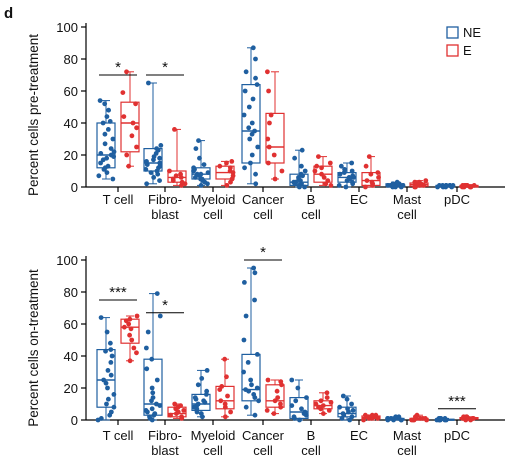 The image size is (513, 472). What do you see at coordinates (346, 175) in the screenshot?
I see `box-ne-ec` at bounding box center [346, 175].